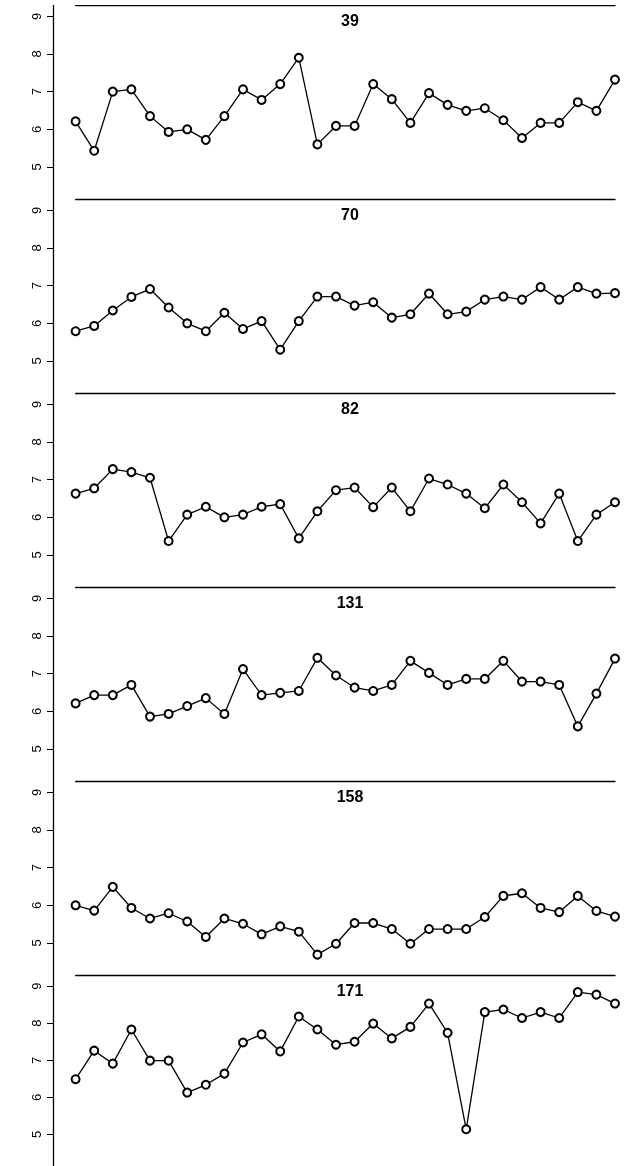 The image size is (627, 1166). Describe the element at coordinates (350, 796) in the screenshot. I see `chart-title: 158` at that location.